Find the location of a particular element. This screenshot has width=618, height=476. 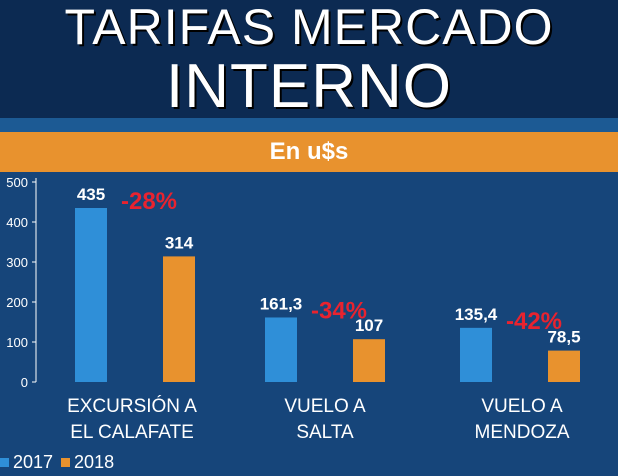

category-label-2-line-1: MENDOZA is located at coordinates (522, 432).